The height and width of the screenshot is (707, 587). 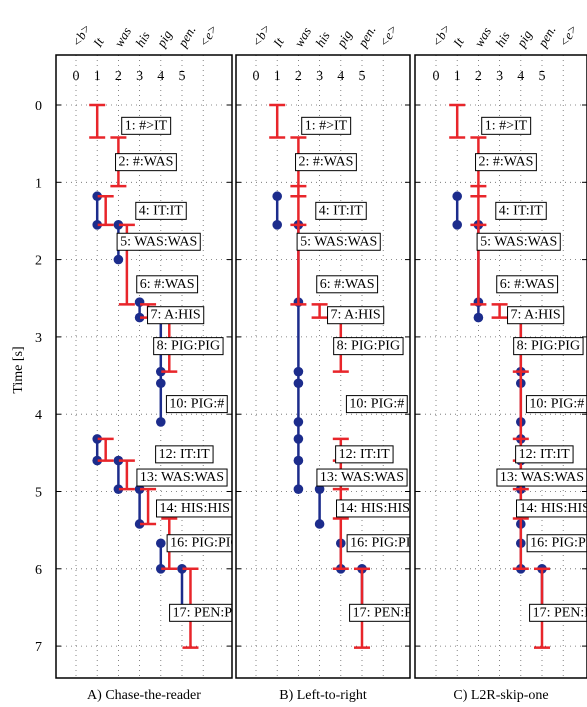 I want to click on event-label: 16: PIG:PIG, so click(x=558, y=543).